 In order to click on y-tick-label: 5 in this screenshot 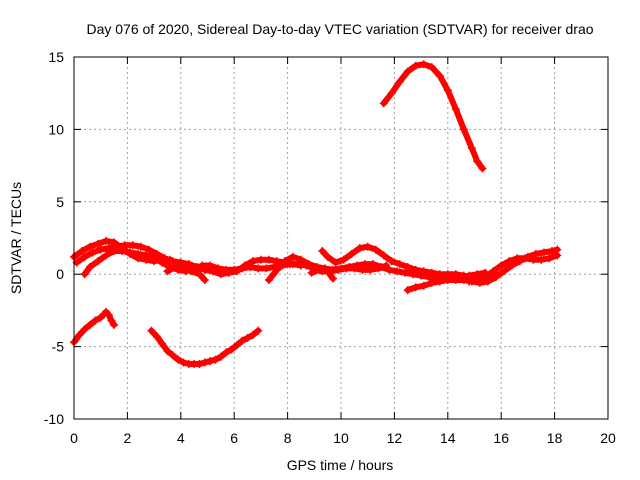, I will do `click(60, 202)`.